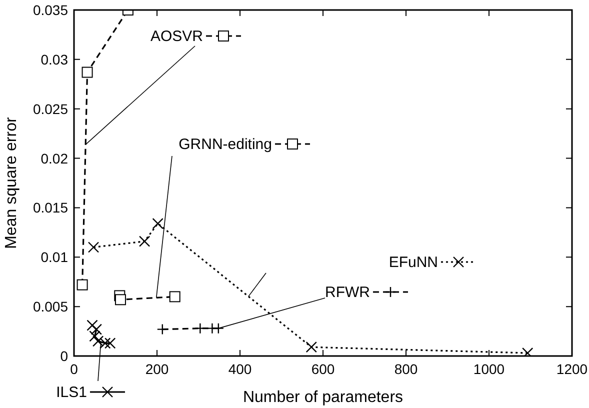  I want to click on x-tick-label: 800, so click(406, 368).